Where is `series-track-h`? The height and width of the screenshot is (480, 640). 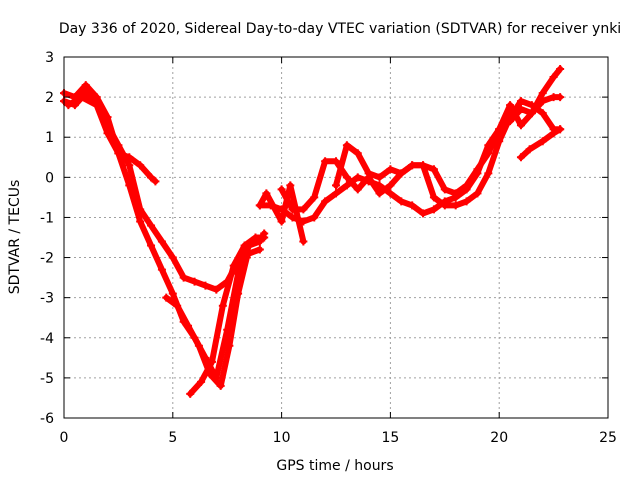
series-track-h is located at coordinates (448, 131).